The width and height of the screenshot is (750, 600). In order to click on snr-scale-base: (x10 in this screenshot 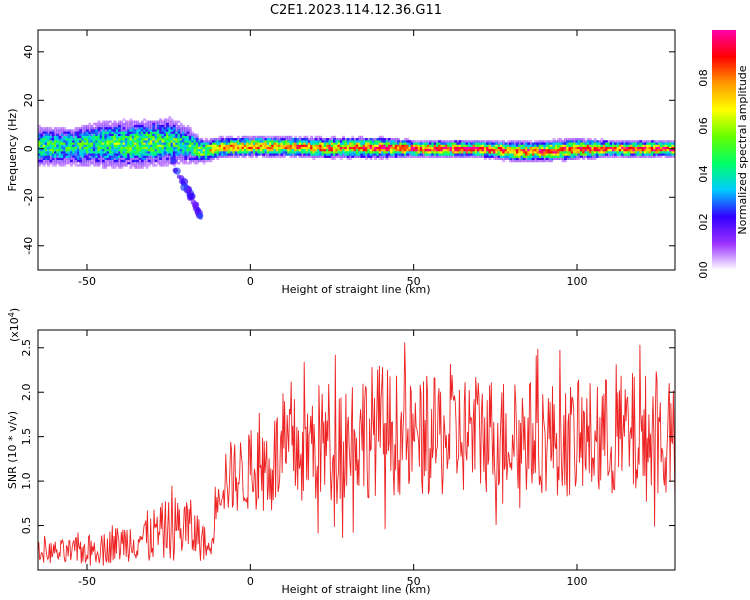, I will do `click(14, 329)`.